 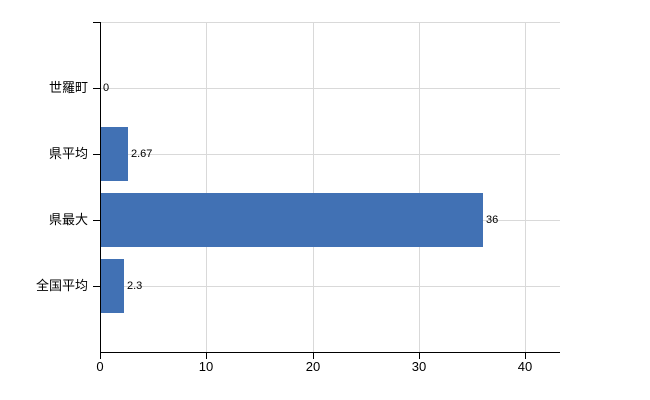 What do you see at coordinates (492, 220) in the screenshot?
I see `bar-value-label: 36` at bounding box center [492, 220].